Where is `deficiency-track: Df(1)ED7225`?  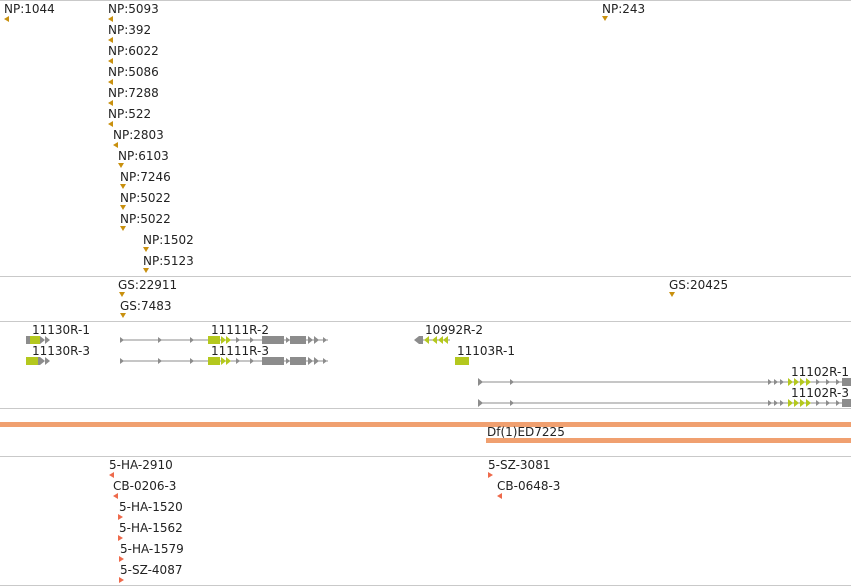 deficiency-track: Df(1)ED7225 is located at coordinates (425, 432).